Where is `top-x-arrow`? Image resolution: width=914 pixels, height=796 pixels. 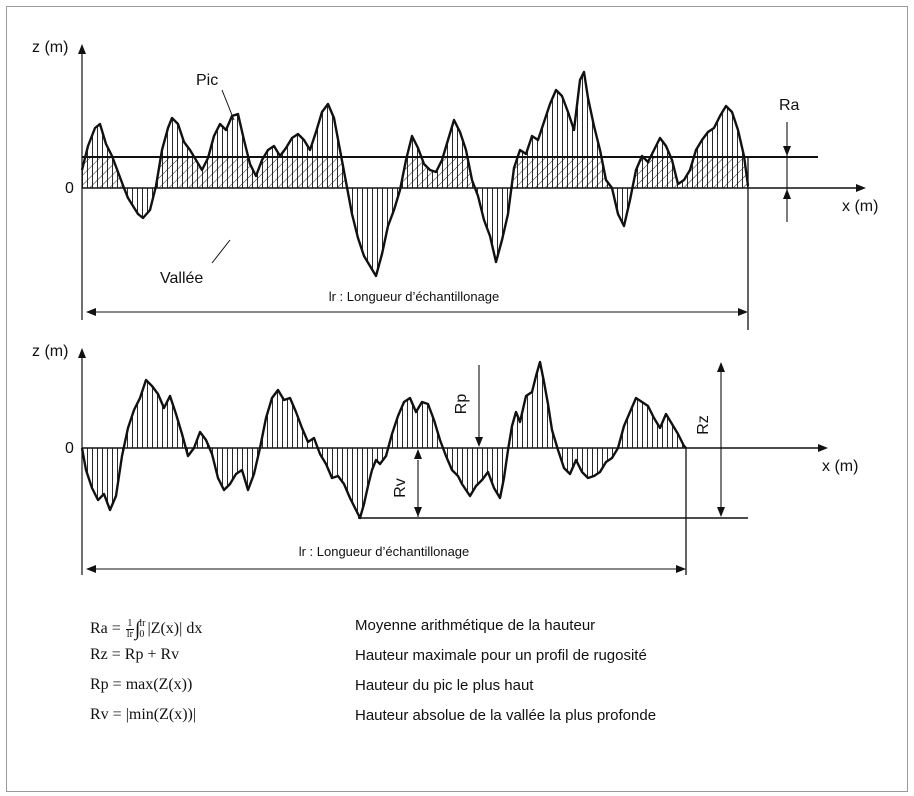 top-x-arrow is located at coordinates (861, 188).